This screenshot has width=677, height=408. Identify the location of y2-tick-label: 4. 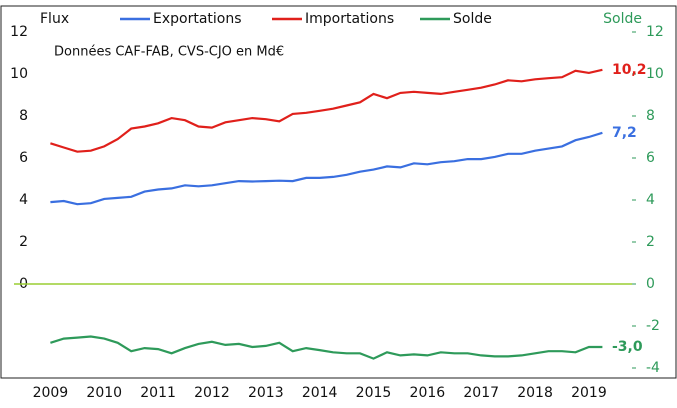
(650, 200).